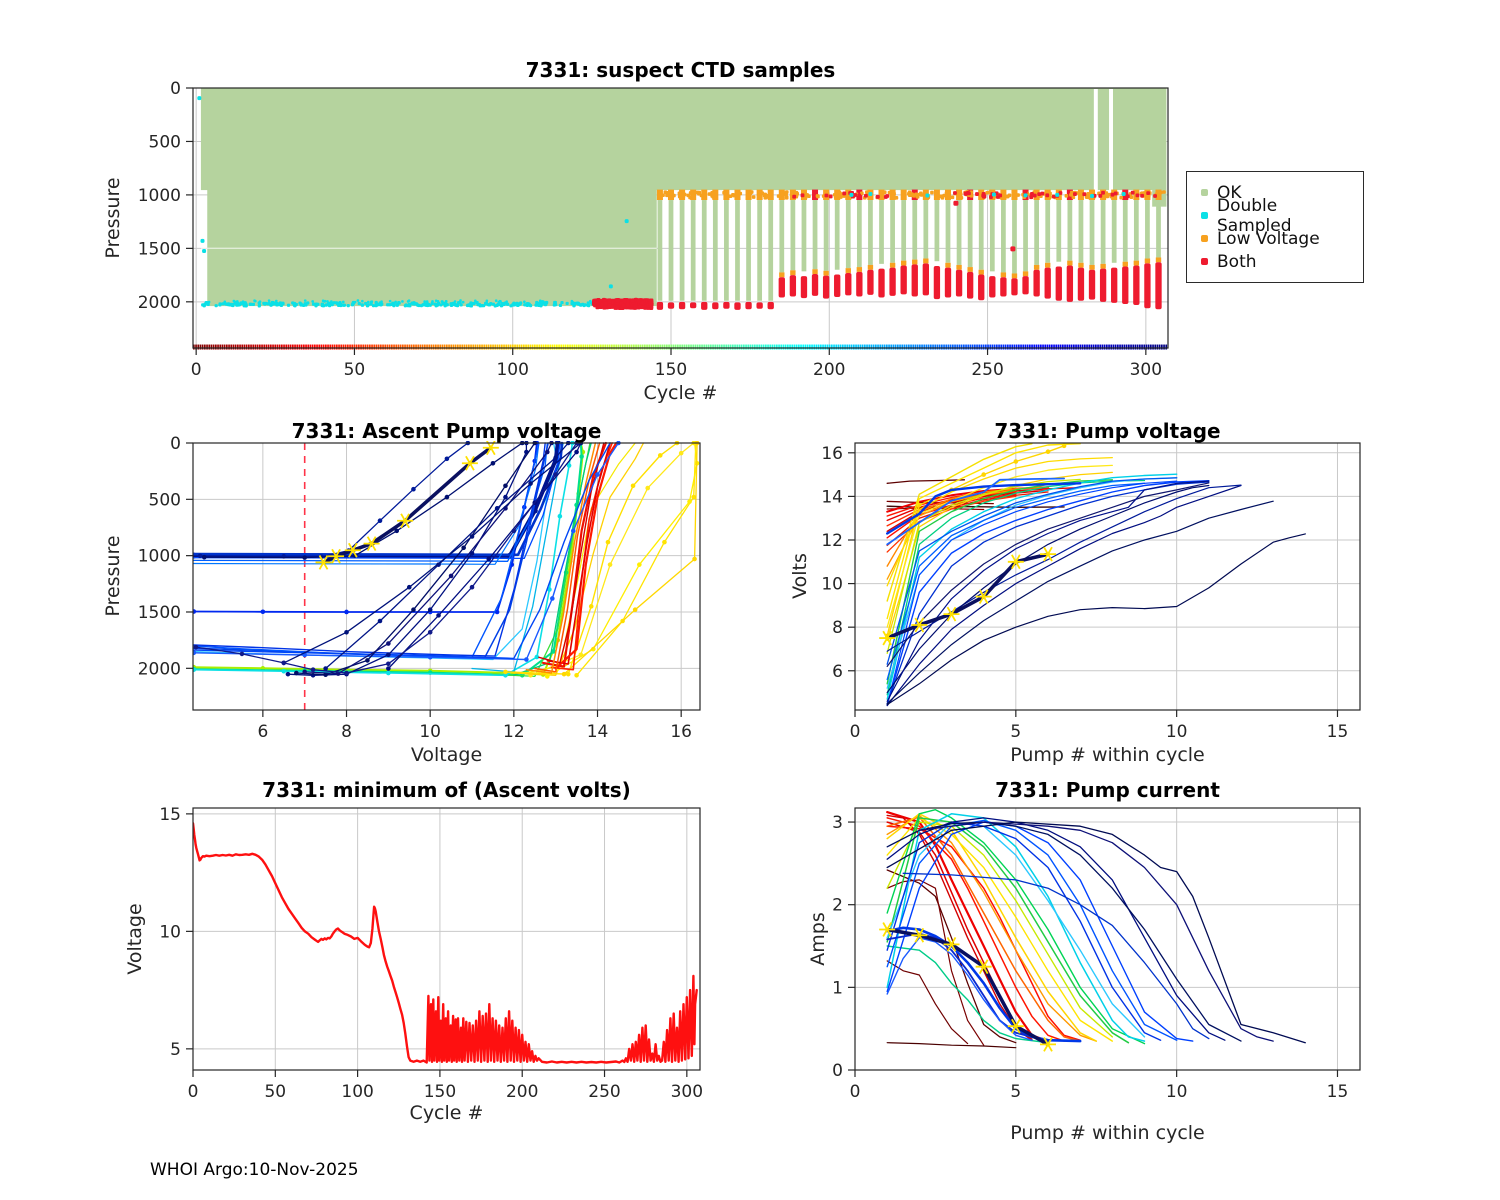  What do you see at coordinates (837, 988) in the screenshot?
I see `svg-text: 1` at bounding box center [837, 988].